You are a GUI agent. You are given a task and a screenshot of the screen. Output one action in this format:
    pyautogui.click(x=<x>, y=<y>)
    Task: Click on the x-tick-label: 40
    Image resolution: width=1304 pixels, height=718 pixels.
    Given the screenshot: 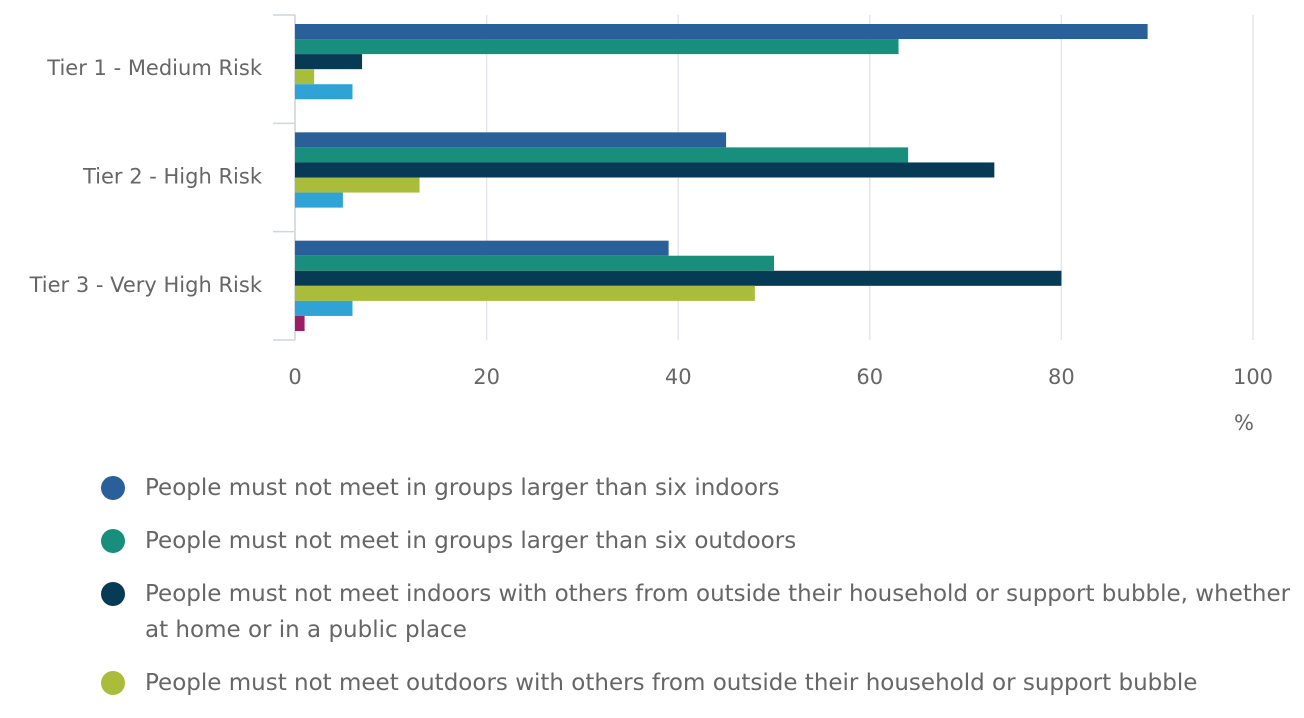 What is the action you would take?
    pyautogui.click(x=678, y=377)
    